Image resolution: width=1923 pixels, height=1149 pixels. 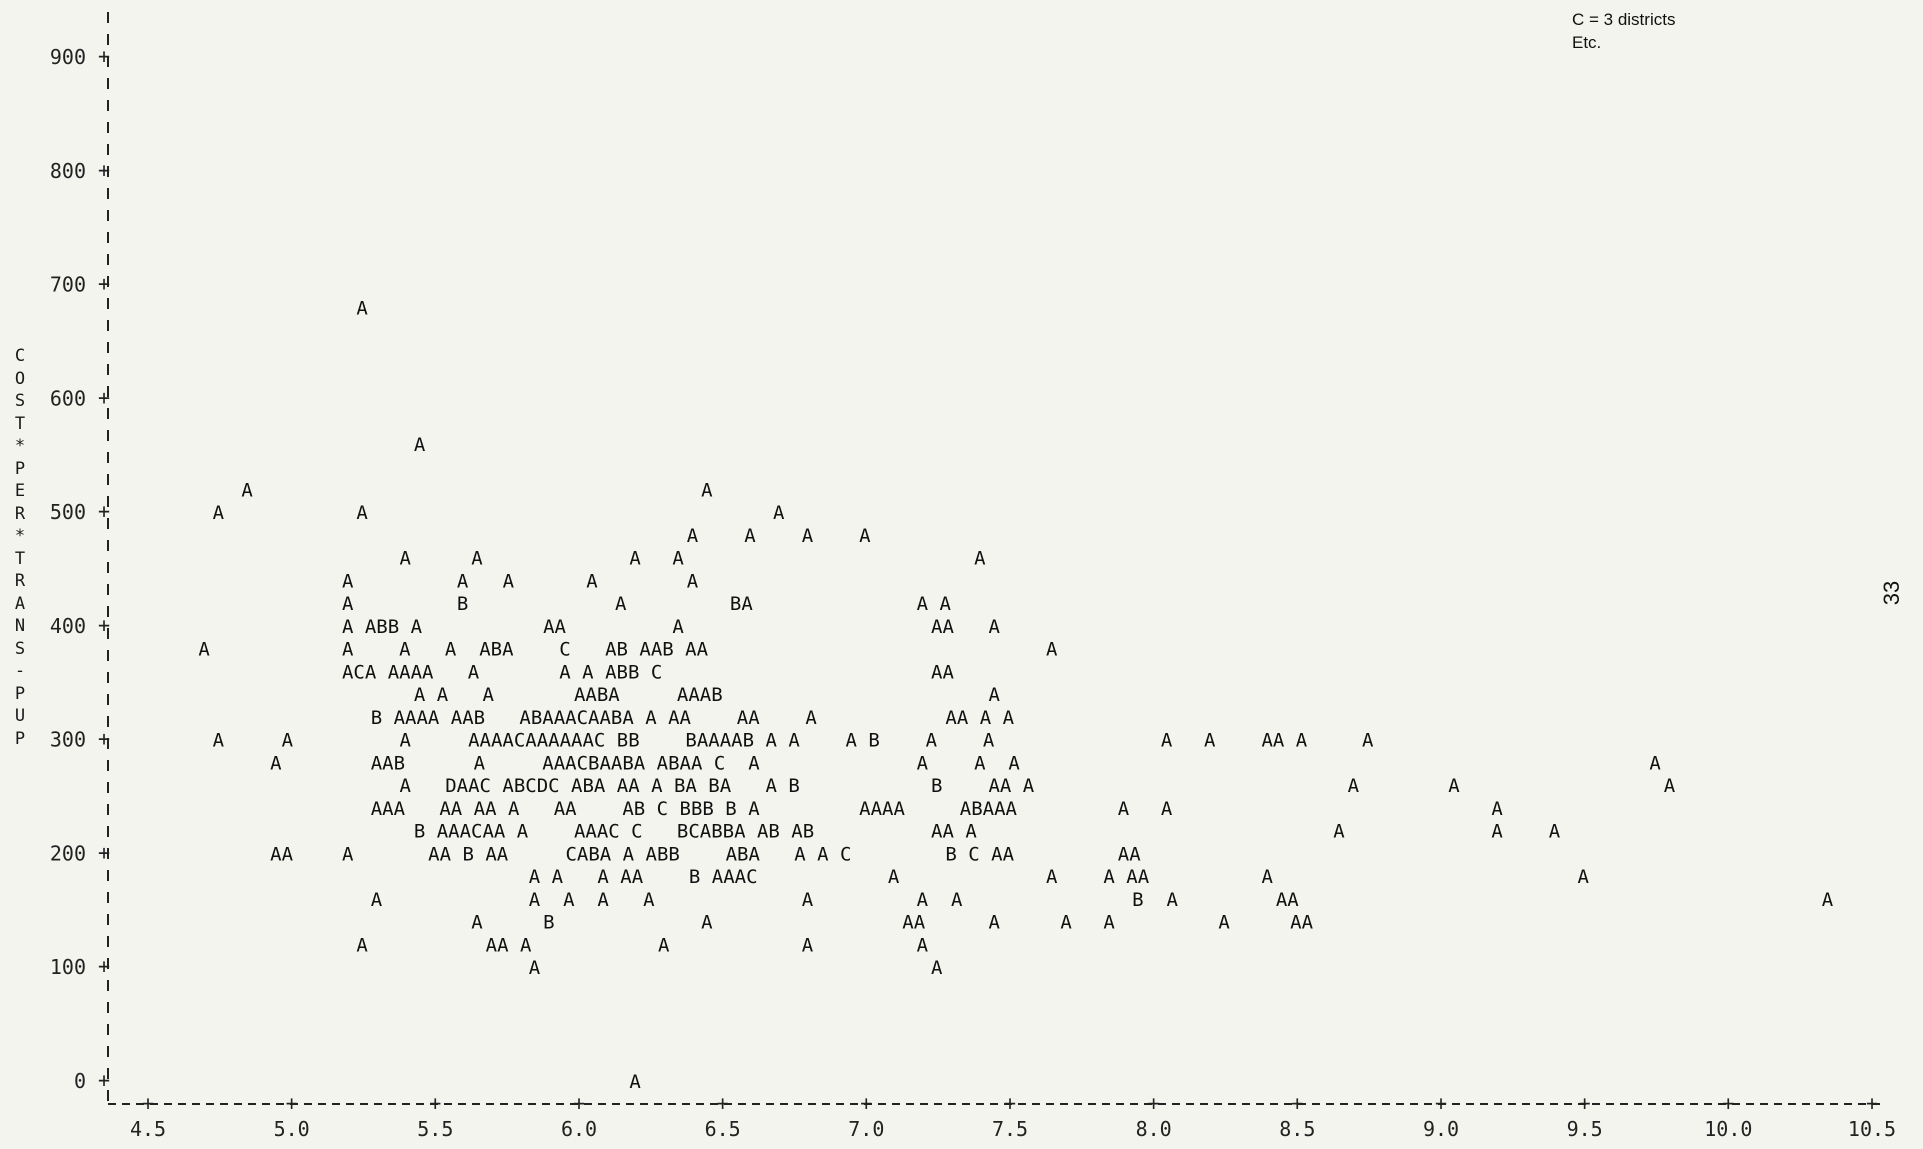 What do you see at coordinates (696, 741) in the screenshot?
I see `data-point-group: A AAAACAAAAAAC BB BAAAAB A A A B A A` at bounding box center [696, 741].